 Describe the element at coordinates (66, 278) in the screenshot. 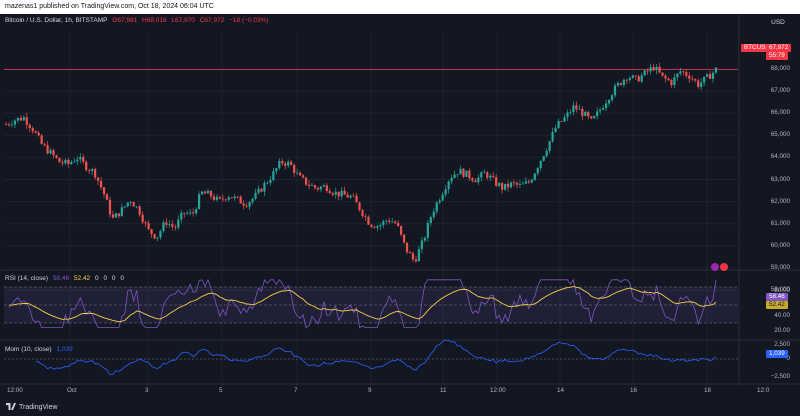

I see `rsi-legend: RSI (14, close) 58.46 52.42 0 0 0 0` at that location.